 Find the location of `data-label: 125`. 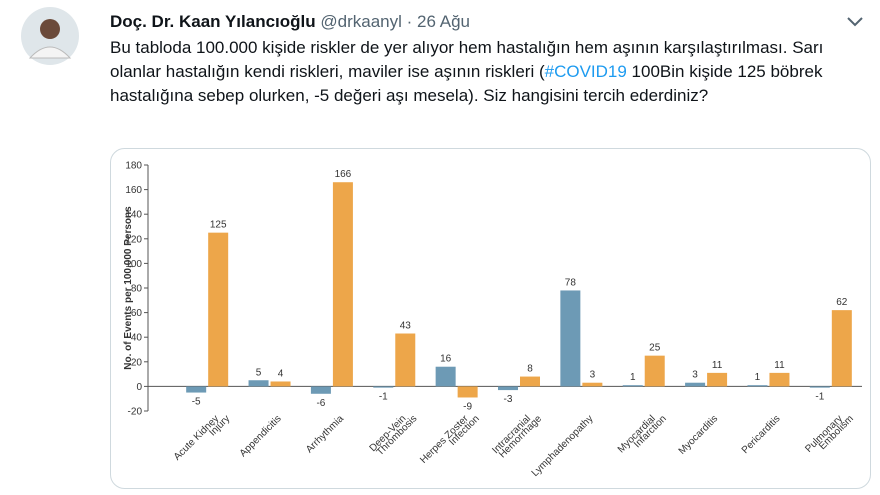

data-label: 125 is located at coordinates (218, 225).